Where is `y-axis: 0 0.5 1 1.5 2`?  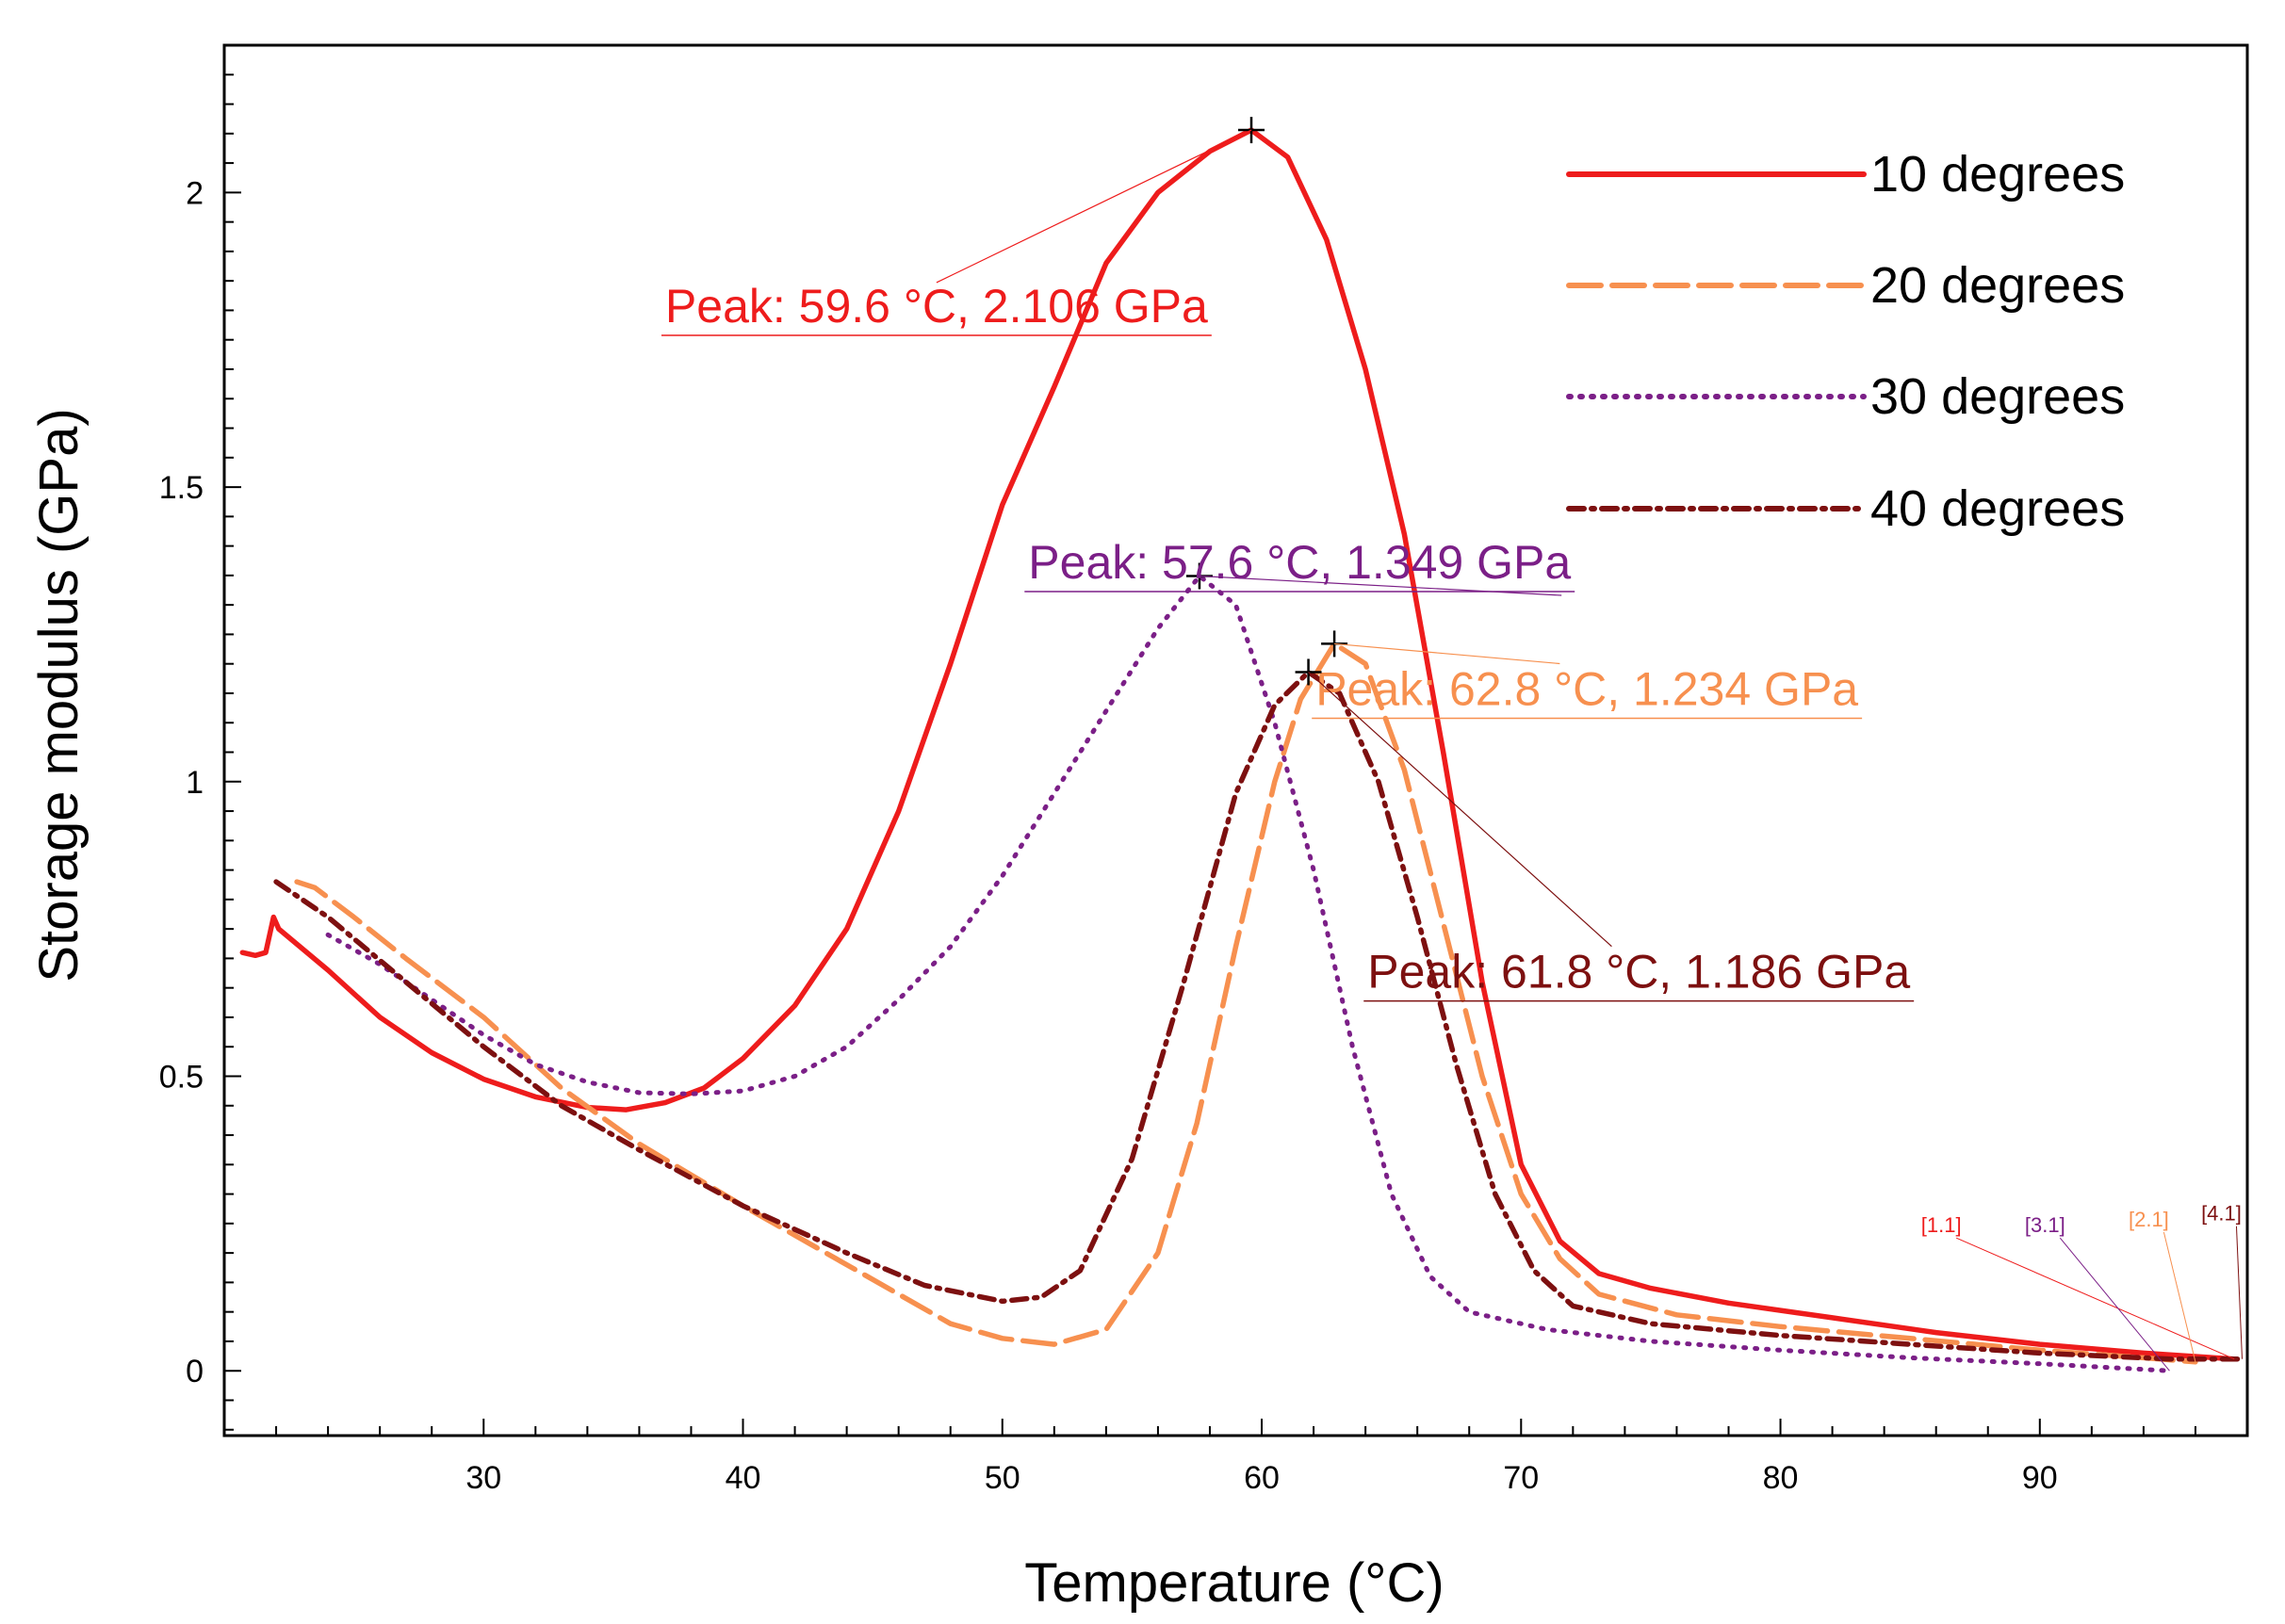
y-axis: 0 0.5 1 1.5 2 is located at coordinates (200, 752).